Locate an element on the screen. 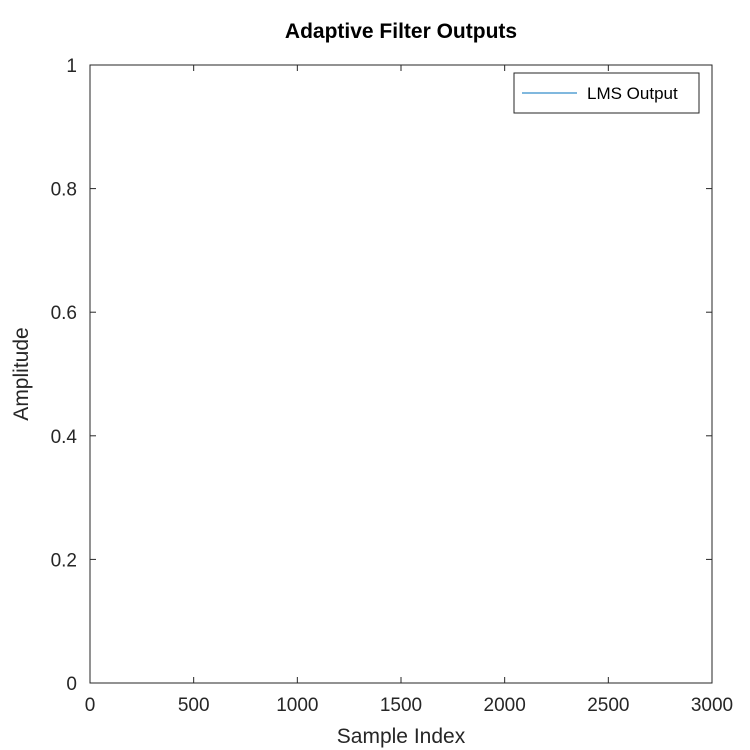 This screenshot has width=750, height=750. y-axis-label: Amplitude is located at coordinates (21, 373).